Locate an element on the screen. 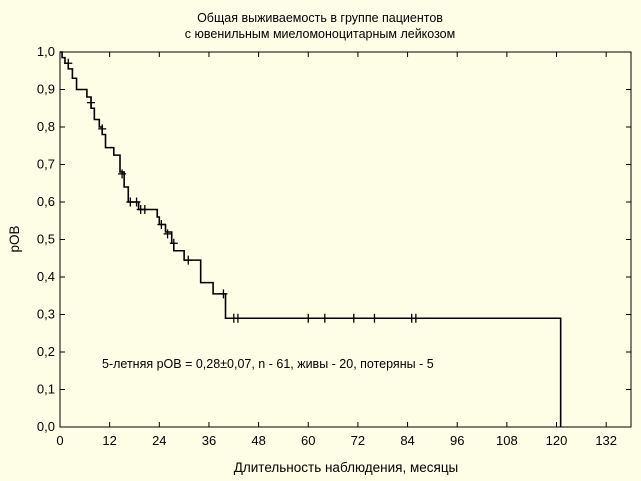  x-axis-label: Длительность наблюдения, месяцы is located at coordinates (346, 467).